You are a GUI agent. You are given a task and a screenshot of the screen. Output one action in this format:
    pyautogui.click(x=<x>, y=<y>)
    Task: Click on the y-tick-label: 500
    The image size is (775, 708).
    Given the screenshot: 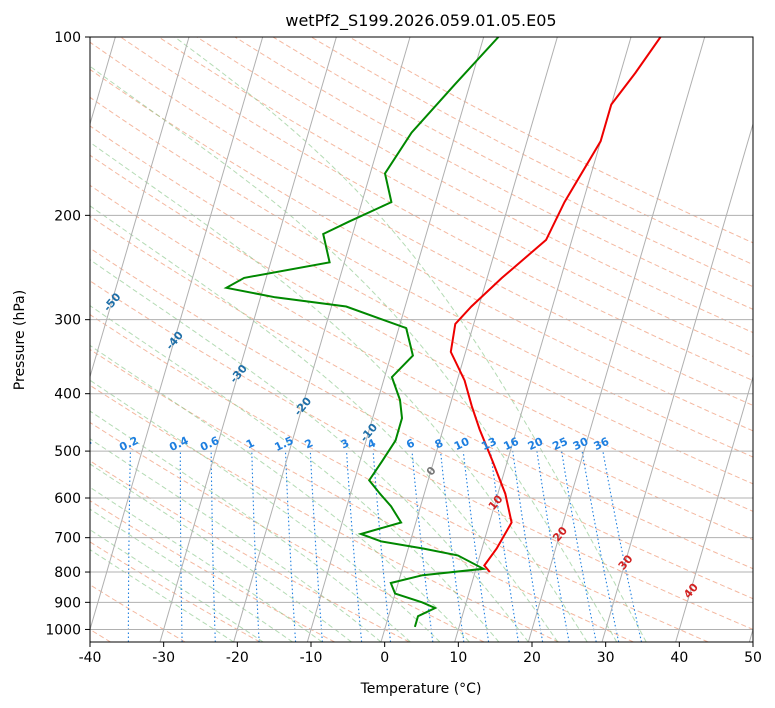 What is the action you would take?
    pyautogui.click(x=67, y=452)
    